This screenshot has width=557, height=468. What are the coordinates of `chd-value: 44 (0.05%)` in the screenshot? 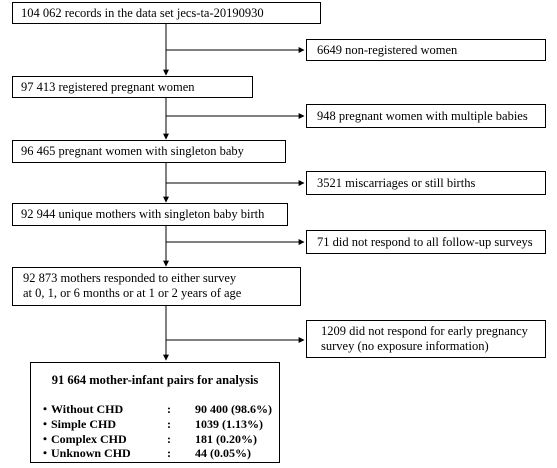 It's located at (223, 453).